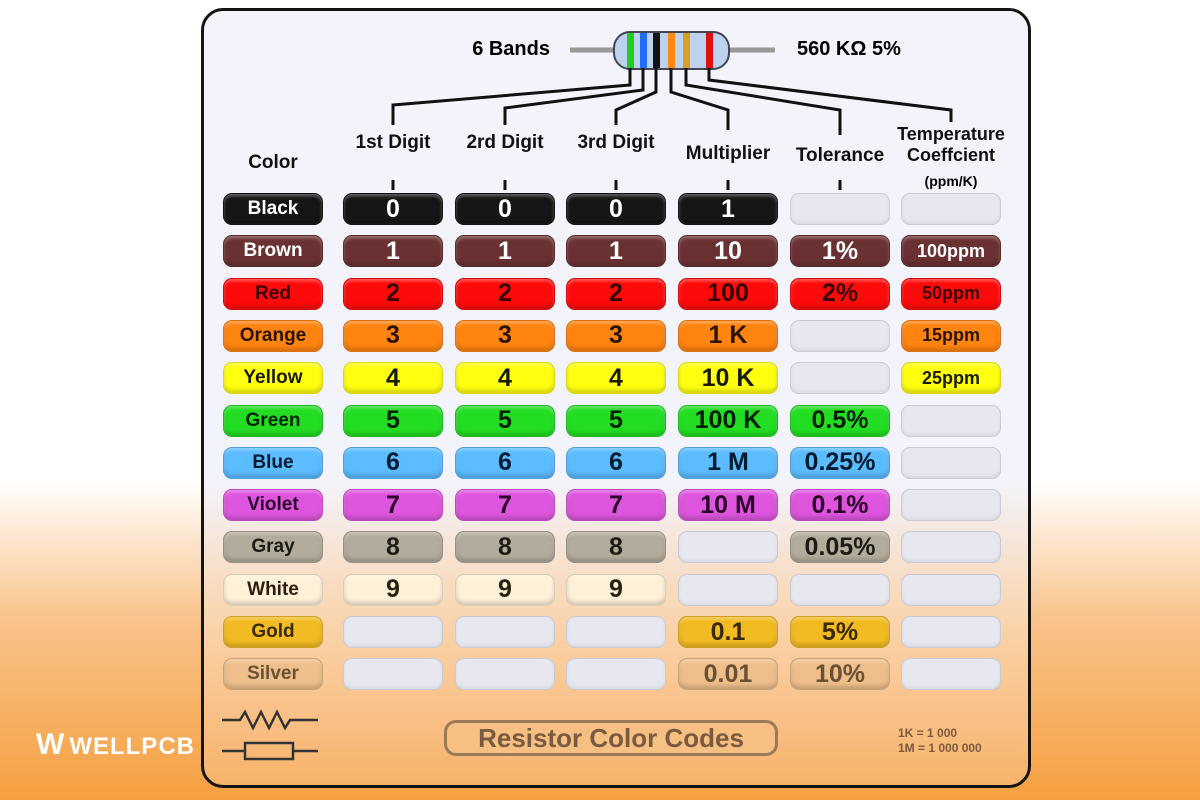  What do you see at coordinates (273, 251) in the screenshot?
I see `color-name: Brown` at bounding box center [273, 251].